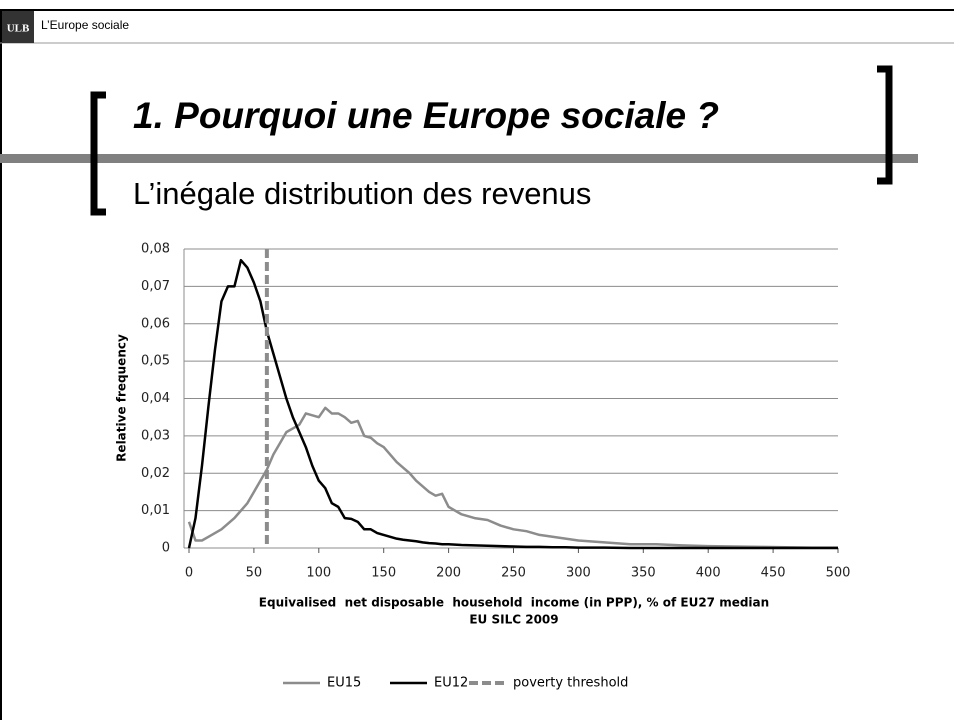 This screenshot has width=954, height=725. What do you see at coordinates (155, 249) in the screenshot?
I see `y-tick-label: 0,08` at bounding box center [155, 249].